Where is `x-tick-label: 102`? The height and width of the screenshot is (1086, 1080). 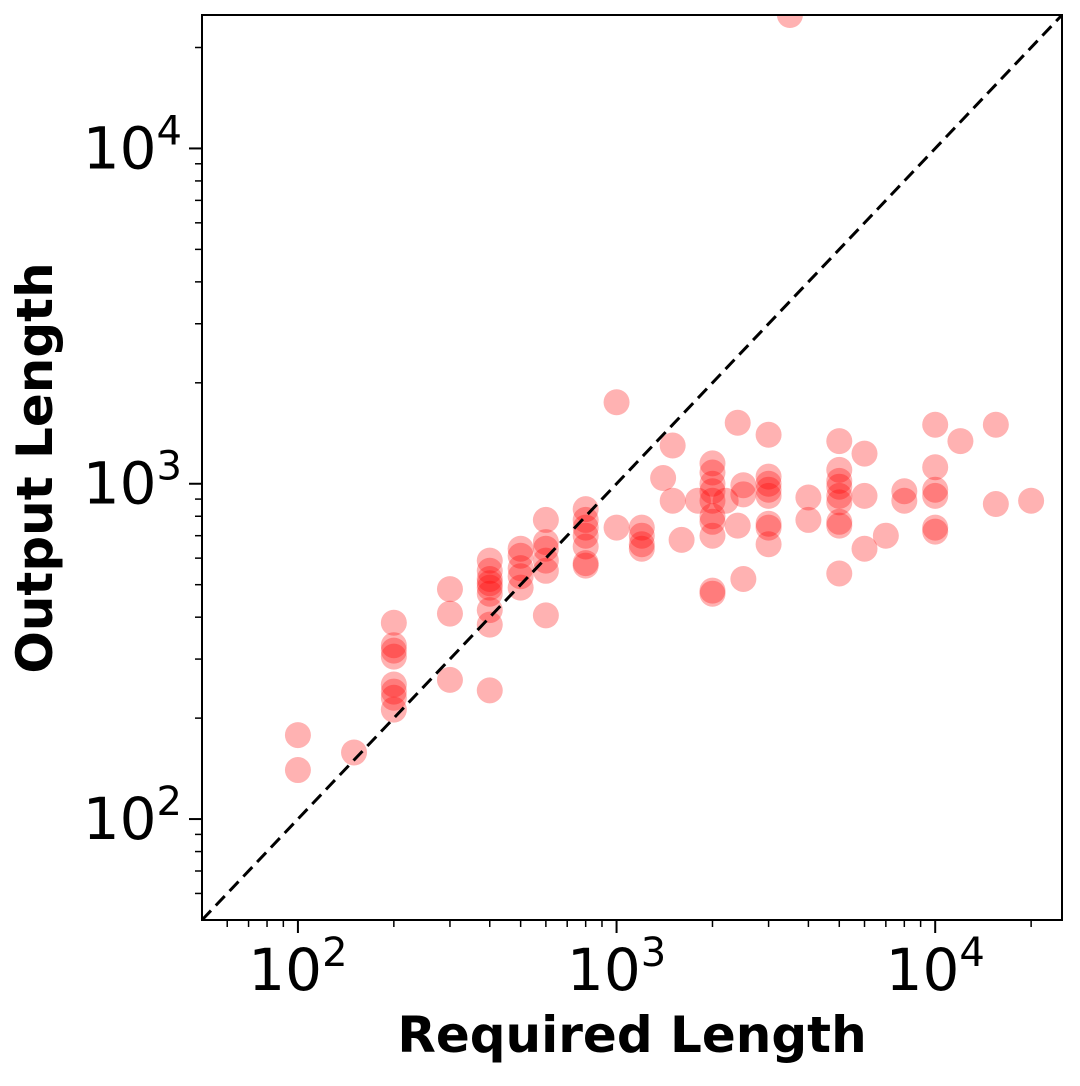
x-tick-label: 102 is located at coordinates (297, 967).